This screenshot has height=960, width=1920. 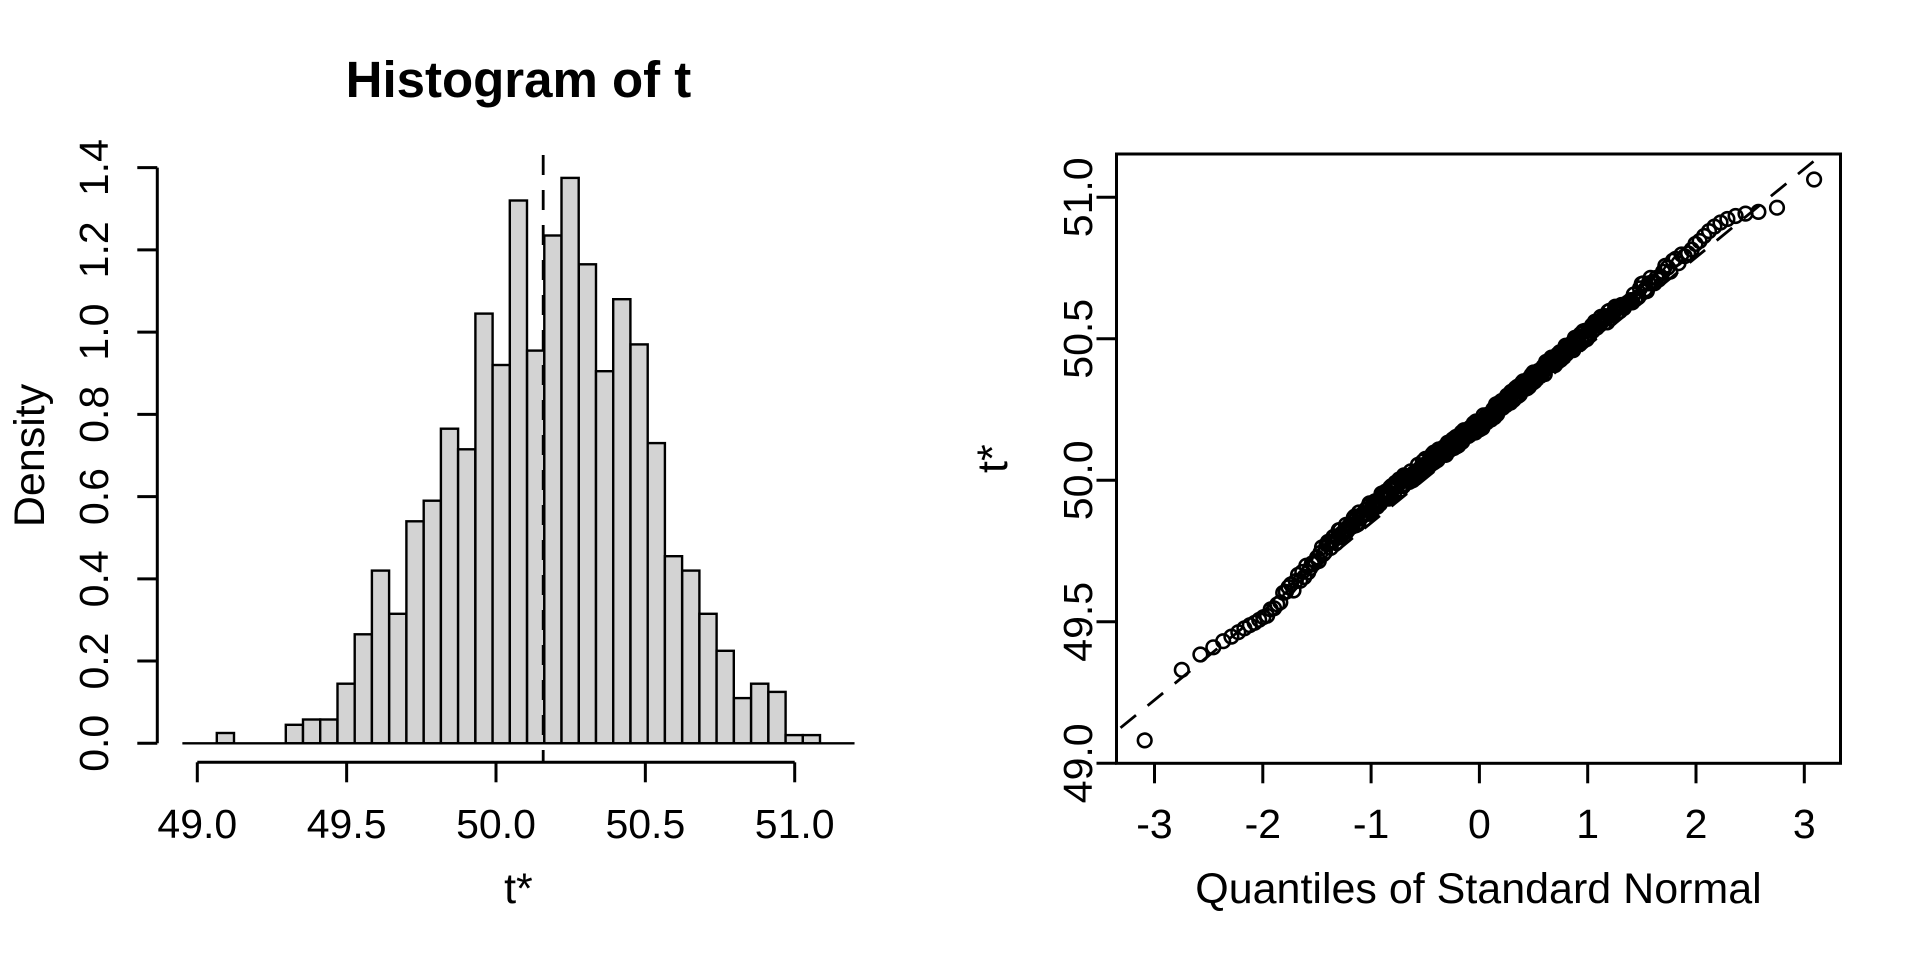 I want to click on hist-x-tick-label: 50.5, so click(x=645, y=824).